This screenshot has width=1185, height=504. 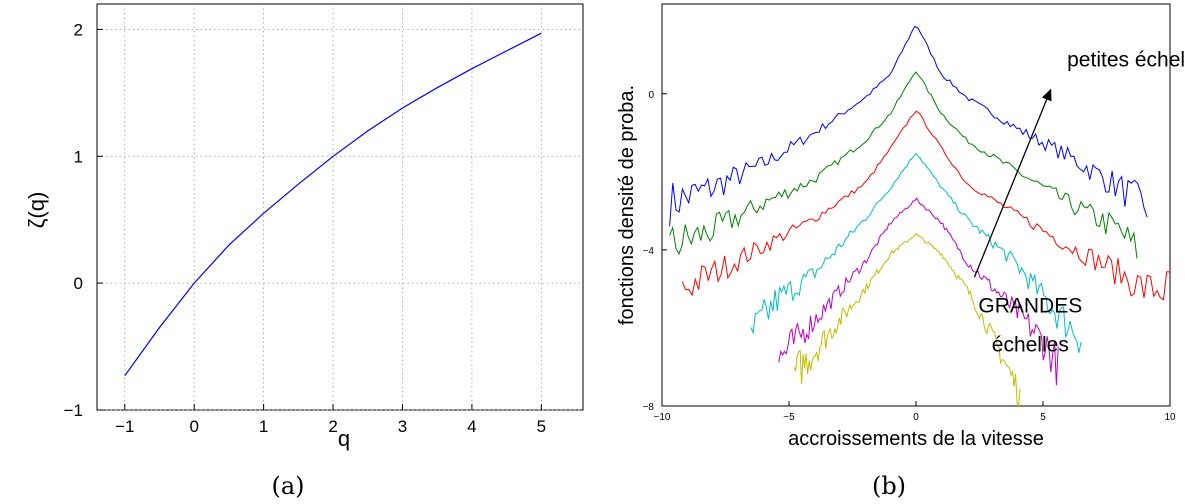 What do you see at coordinates (332, 426) in the screenshot?
I see `panel-a-xtick-label: 2` at bounding box center [332, 426].